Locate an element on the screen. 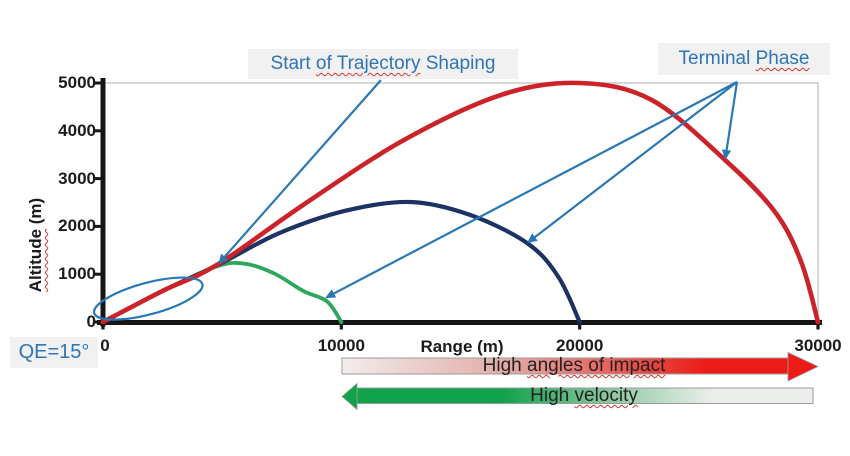  terminal-phase-label: Terminal Phase is located at coordinates (744, 59).